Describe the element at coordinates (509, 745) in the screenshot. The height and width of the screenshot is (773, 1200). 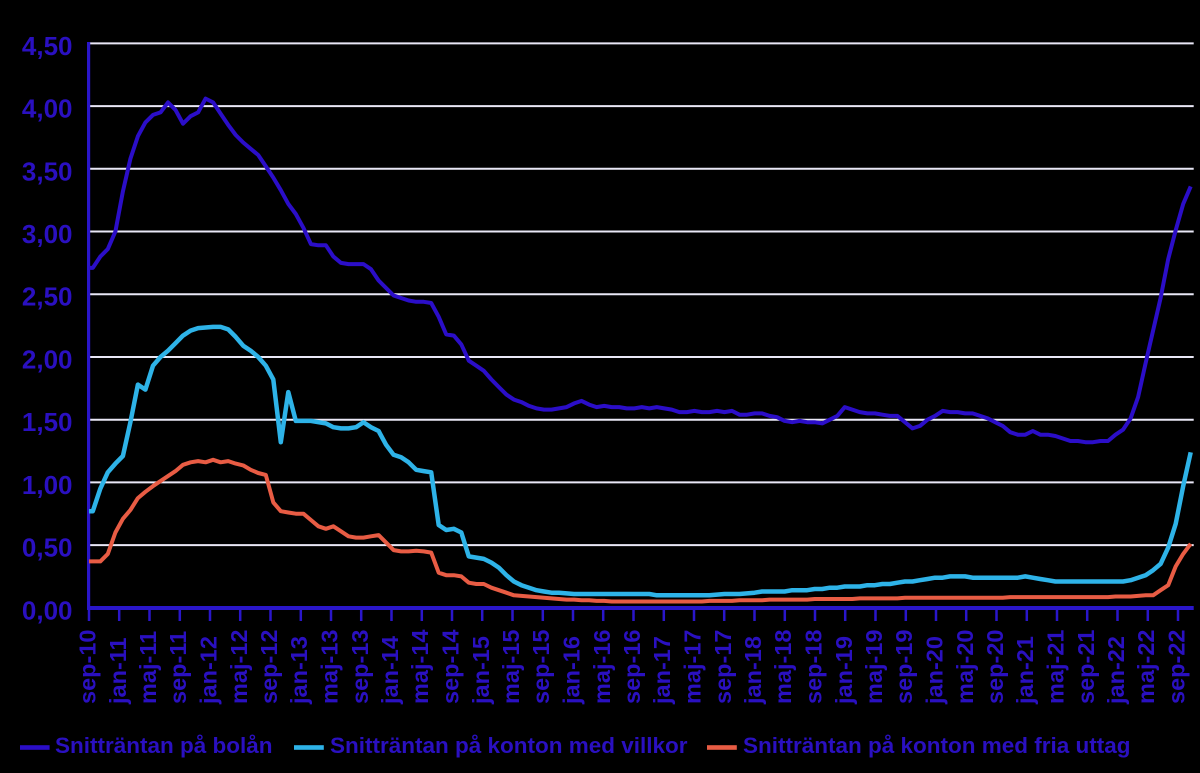
I see `svg-text:Snitträntan på konton med vill: Snitträntan på konton med villkor` at that location.